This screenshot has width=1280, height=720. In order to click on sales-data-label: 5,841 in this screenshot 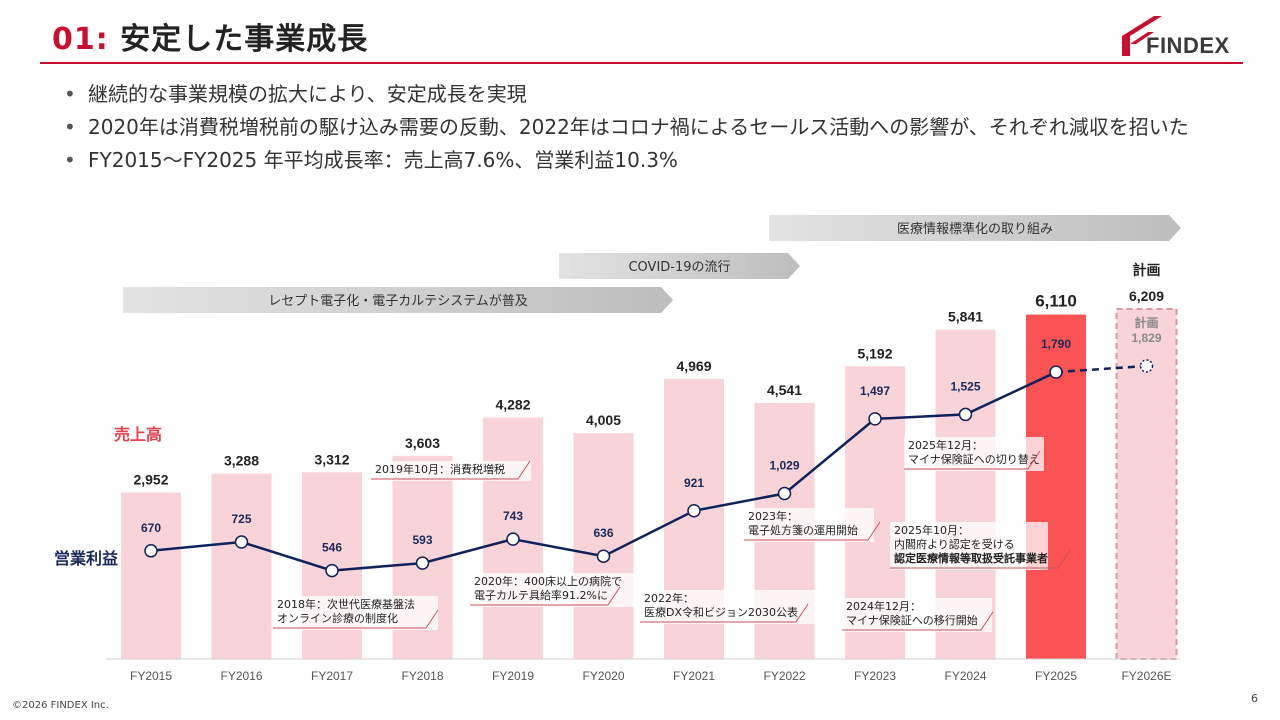, I will do `click(965, 317)`.